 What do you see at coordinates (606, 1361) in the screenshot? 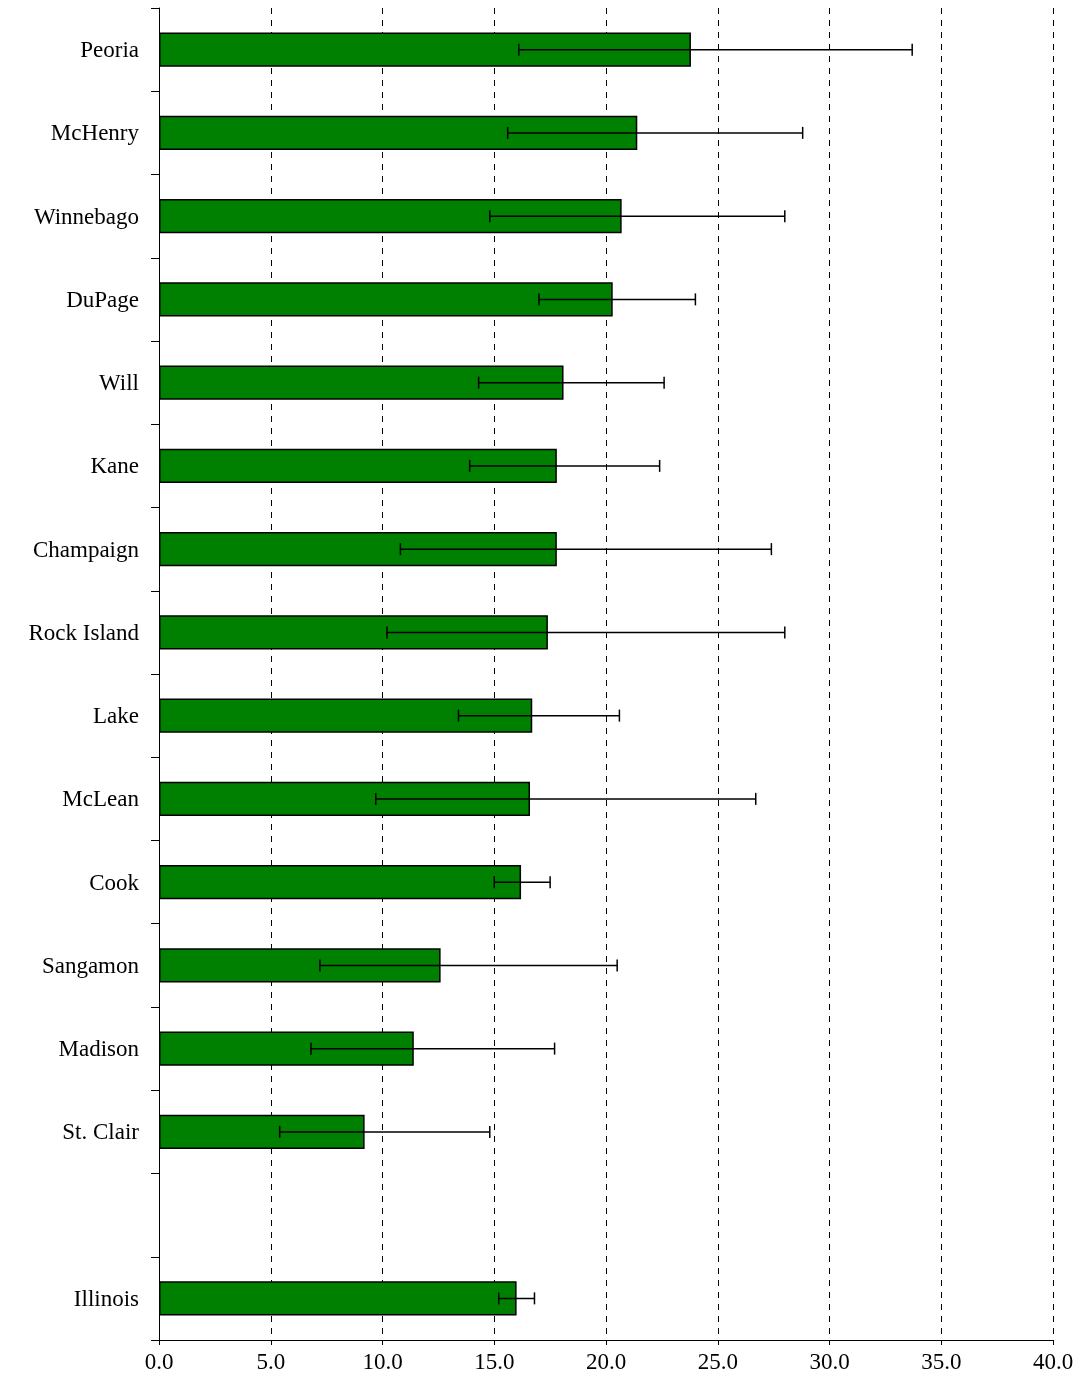
I see `x-tick-label: 20.0` at bounding box center [606, 1361].